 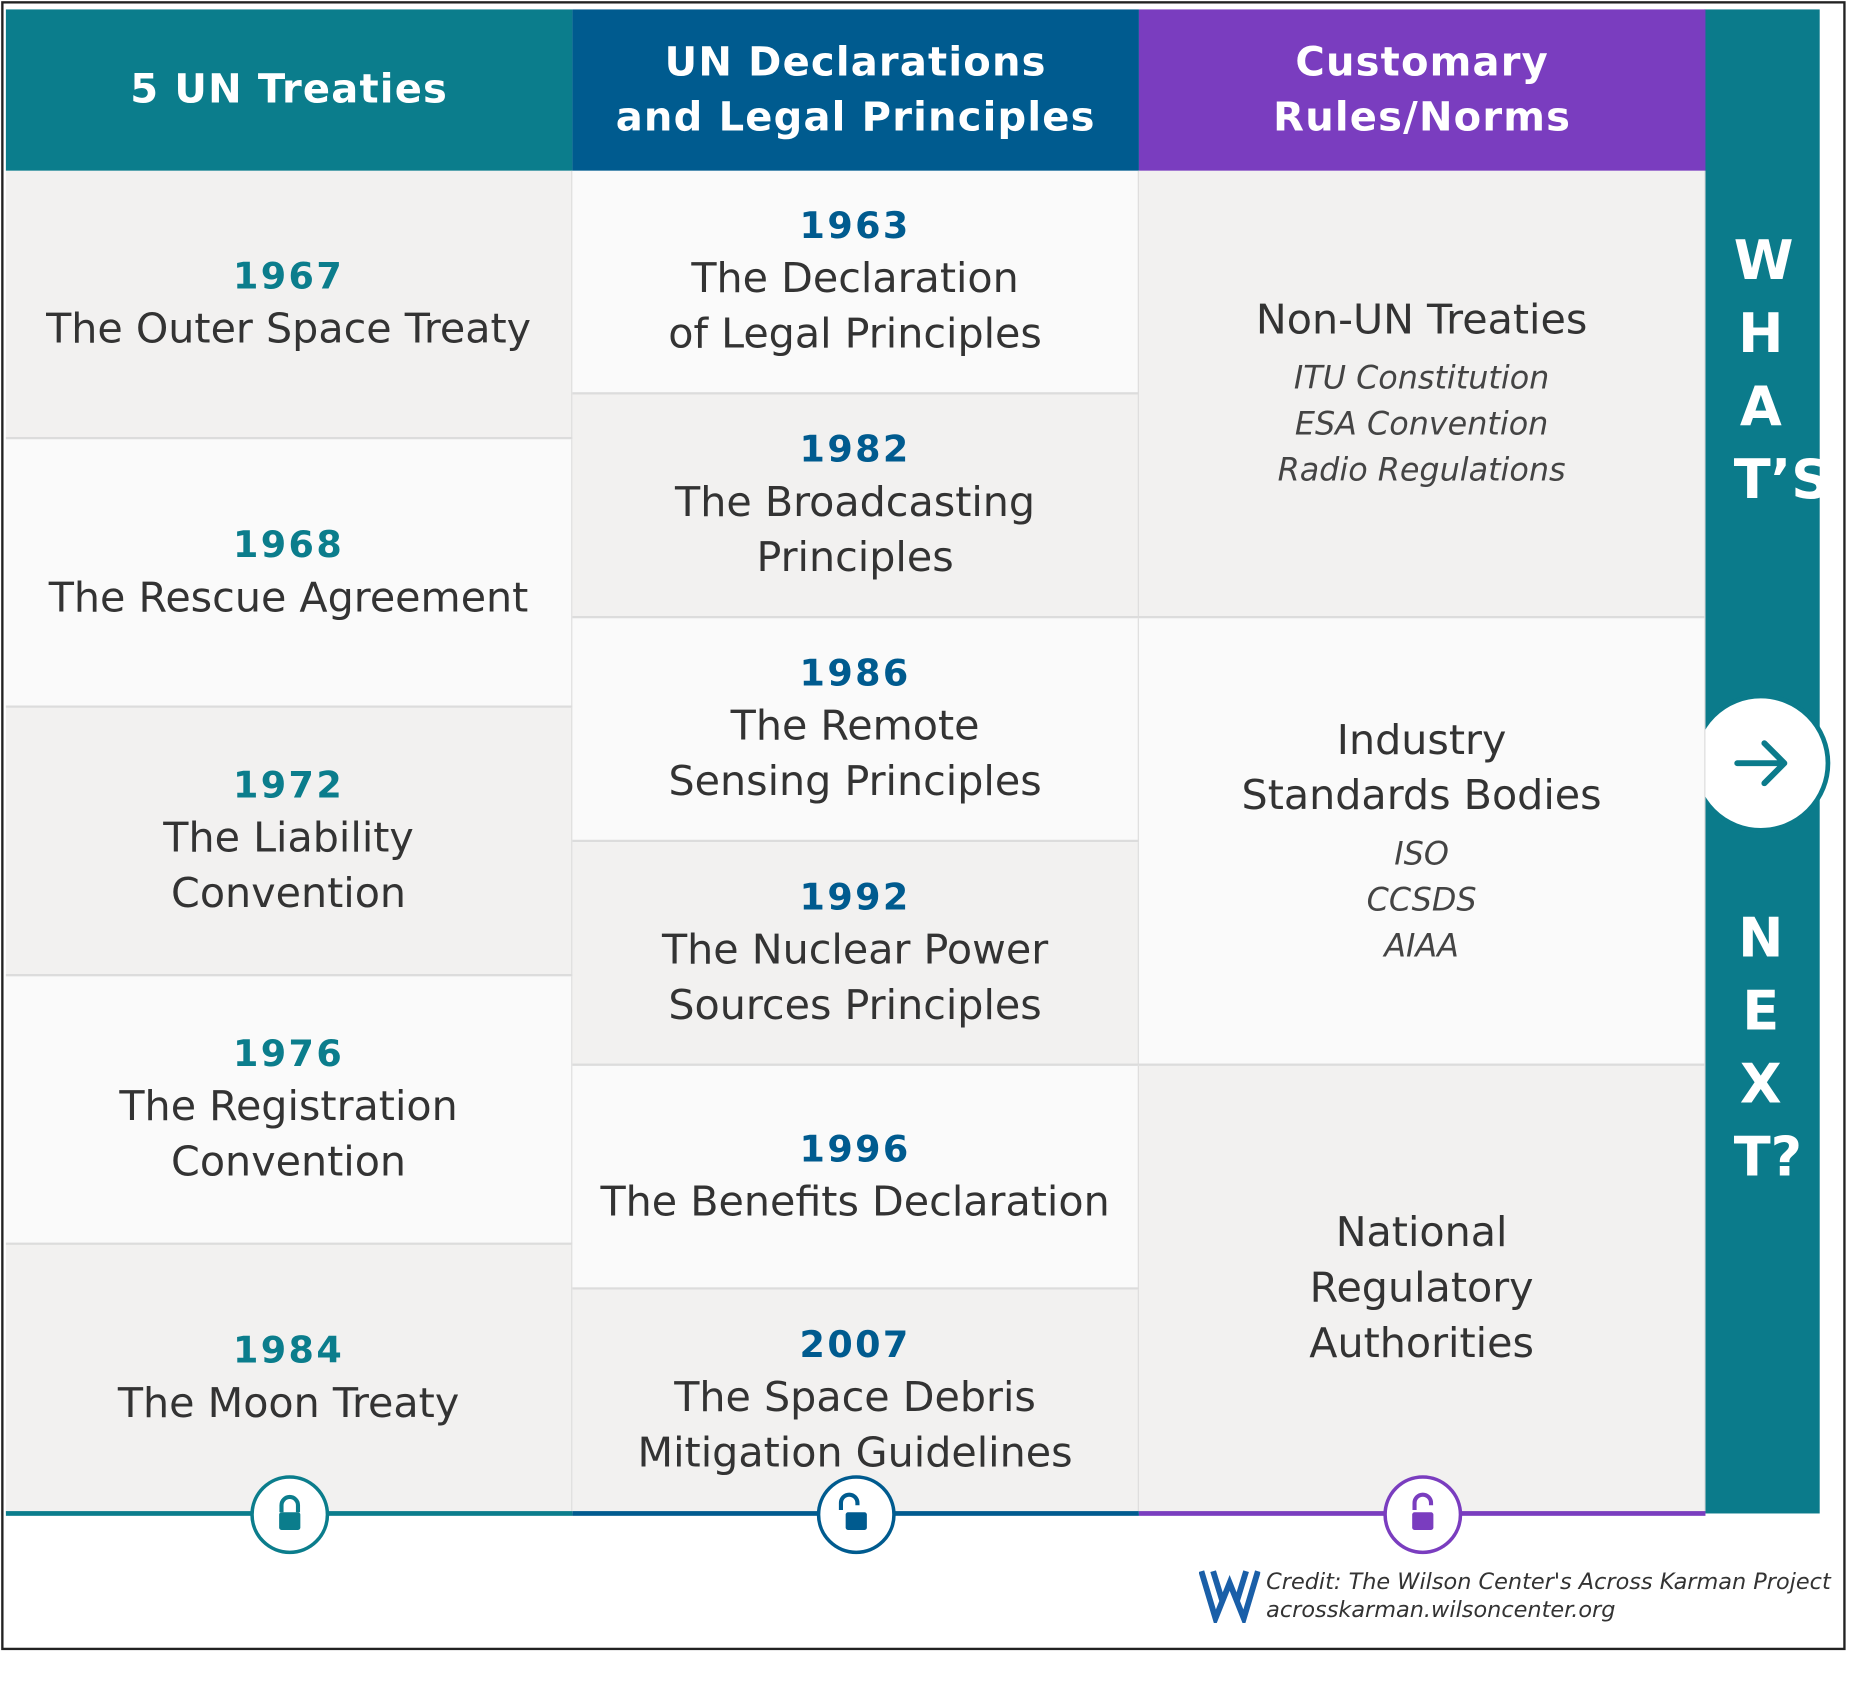 I want to click on cell: 1976 The Registration Convention, so click(x=289, y=1110).